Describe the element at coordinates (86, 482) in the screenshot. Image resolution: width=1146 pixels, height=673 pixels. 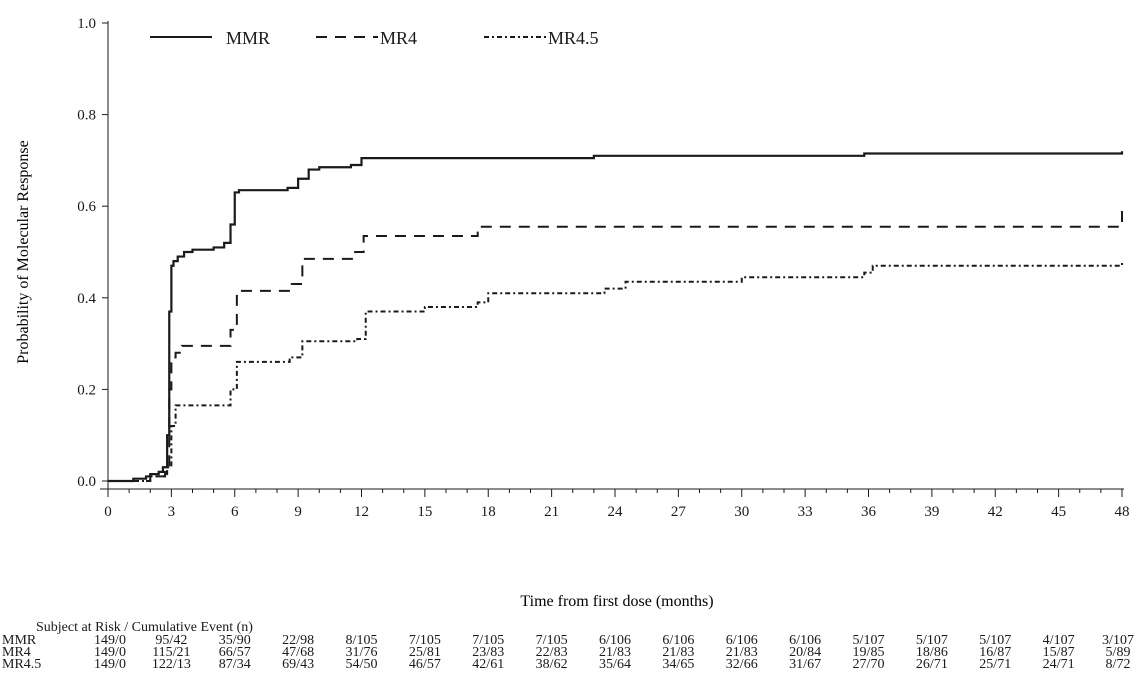
I see `y-tick-label: 0.0` at that location.